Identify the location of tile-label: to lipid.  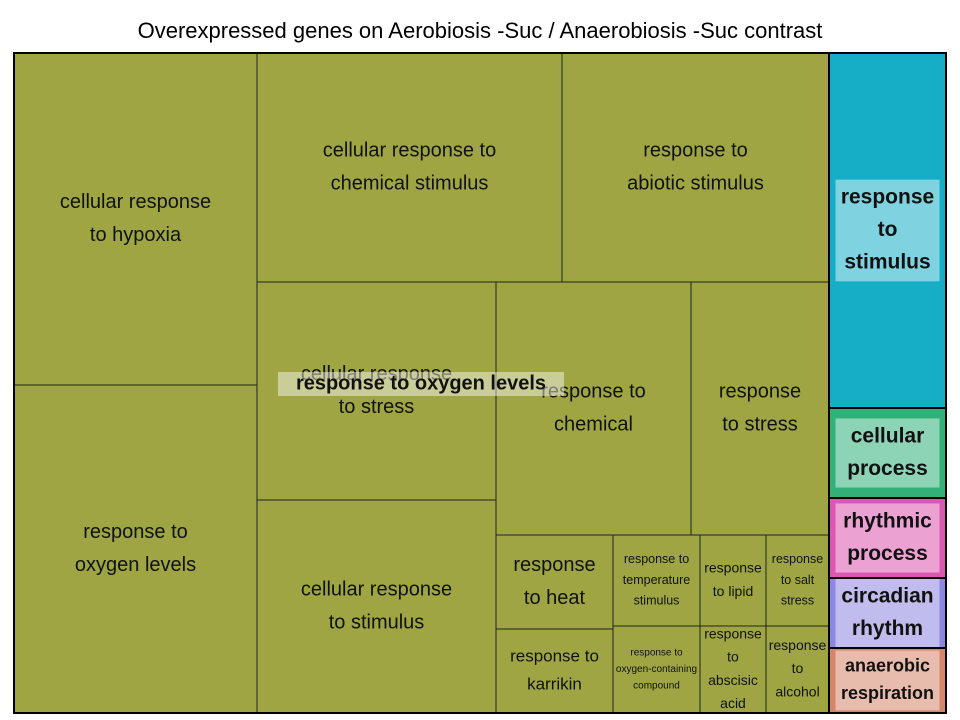
(733, 591).